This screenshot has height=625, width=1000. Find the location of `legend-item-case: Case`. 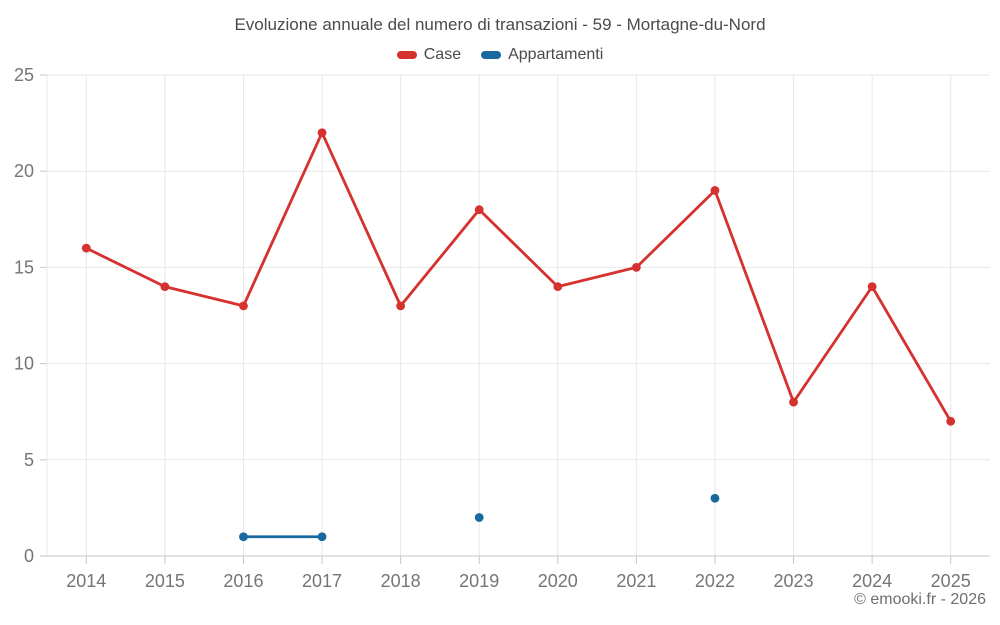

legend-item-case: Case is located at coordinates (429, 55).